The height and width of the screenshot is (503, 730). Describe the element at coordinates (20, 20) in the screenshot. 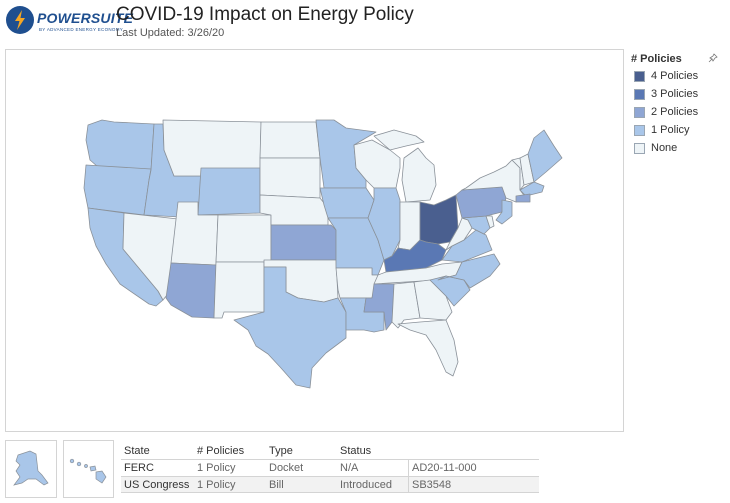

I see `lightning-icon` at that location.